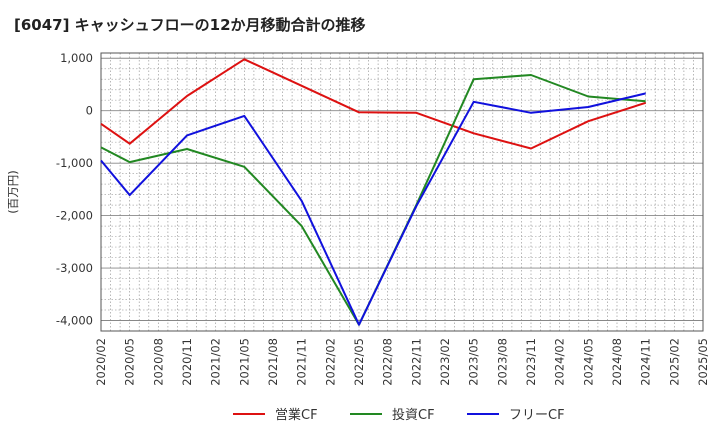 Image resolution: width=720 pixels, height=440 pixels. Describe the element at coordinates (537, 415) in the screenshot. I see `legend-label: フリーCF` at that location.